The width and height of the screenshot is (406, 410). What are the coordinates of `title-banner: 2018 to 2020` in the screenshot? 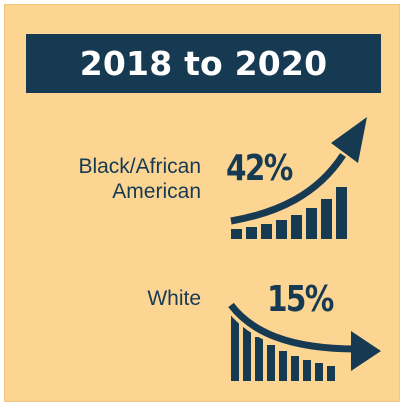 It's located at (203, 63).